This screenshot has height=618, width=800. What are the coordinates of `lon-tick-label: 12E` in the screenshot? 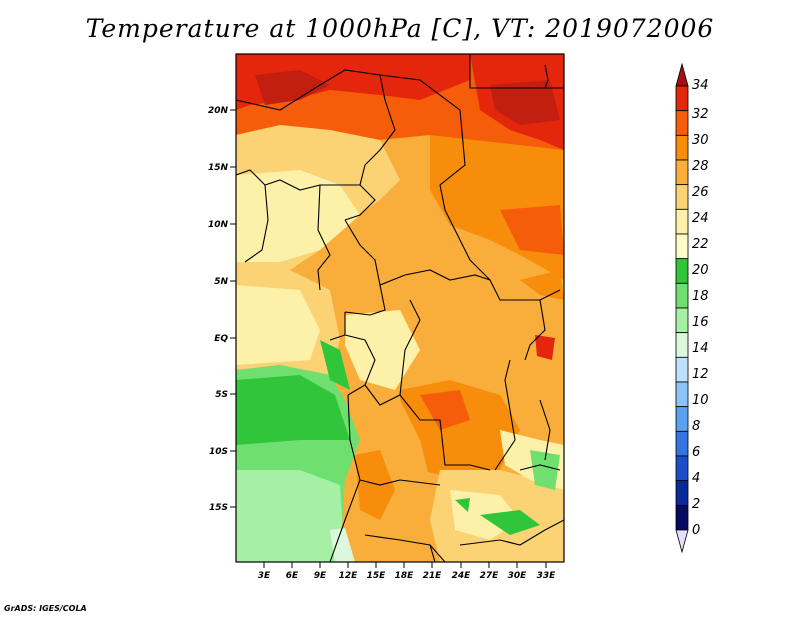 It's located at (349, 576).